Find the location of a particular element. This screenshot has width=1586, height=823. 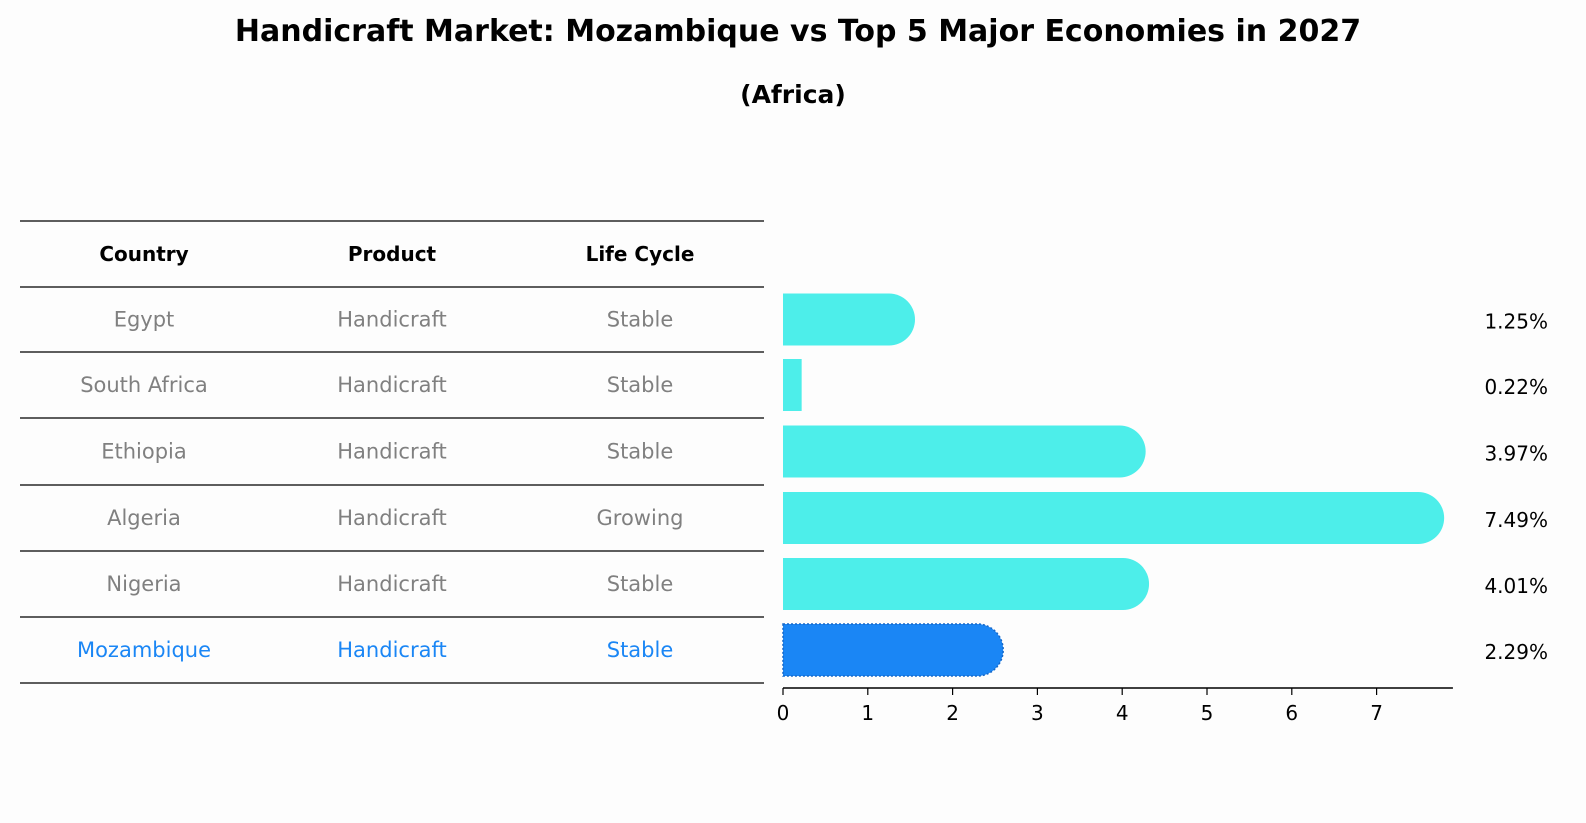

table-cell-life-cycle: Growing is located at coordinates (640, 518).